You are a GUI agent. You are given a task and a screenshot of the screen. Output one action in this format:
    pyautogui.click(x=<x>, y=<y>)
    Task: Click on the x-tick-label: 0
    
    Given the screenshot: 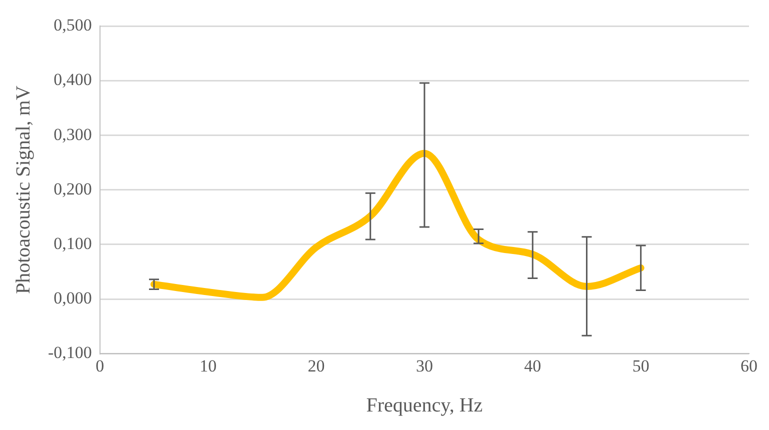 What is the action you would take?
    pyautogui.click(x=100, y=366)
    